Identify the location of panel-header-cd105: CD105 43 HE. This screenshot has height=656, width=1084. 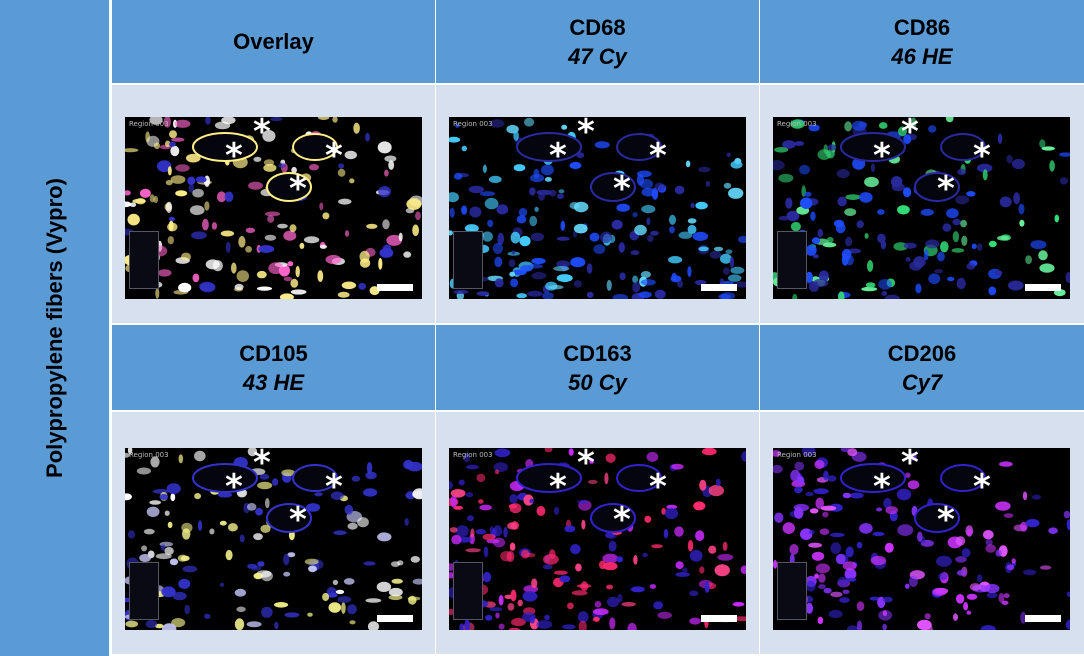
(273, 368).